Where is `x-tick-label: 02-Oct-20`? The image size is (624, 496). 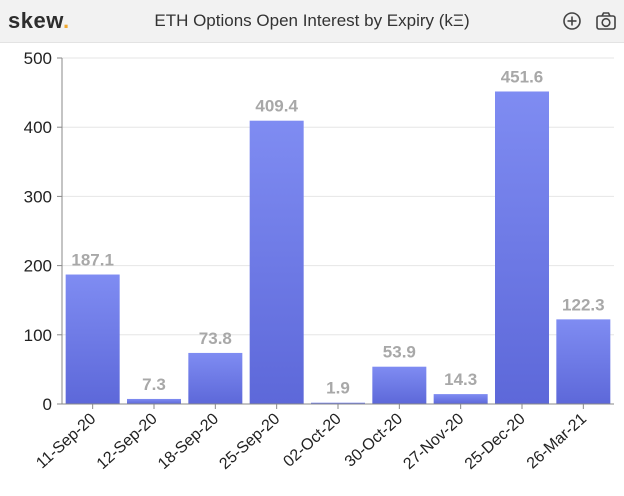
x-tick-label: 02-Oct-20 is located at coordinates (312, 440).